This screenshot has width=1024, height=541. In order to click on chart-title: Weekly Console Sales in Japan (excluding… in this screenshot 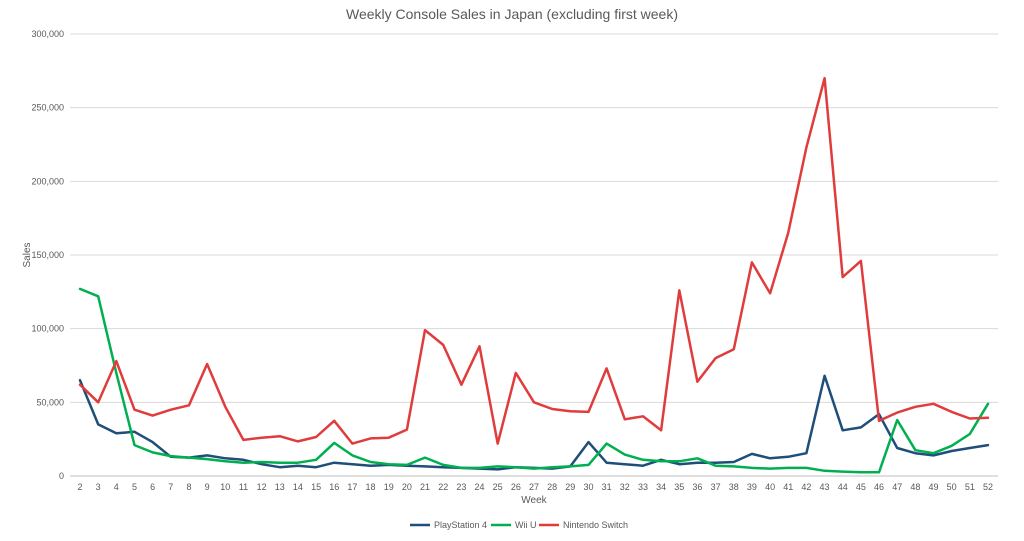, I will do `click(512, 14)`.